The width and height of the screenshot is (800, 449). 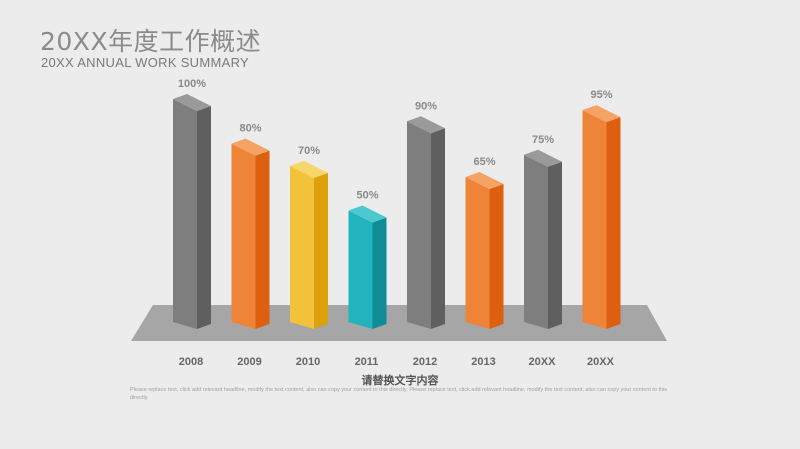 What do you see at coordinates (250, 129) in the screenshot?
I see `data-label: 80%` at bounding box center [250, 129].